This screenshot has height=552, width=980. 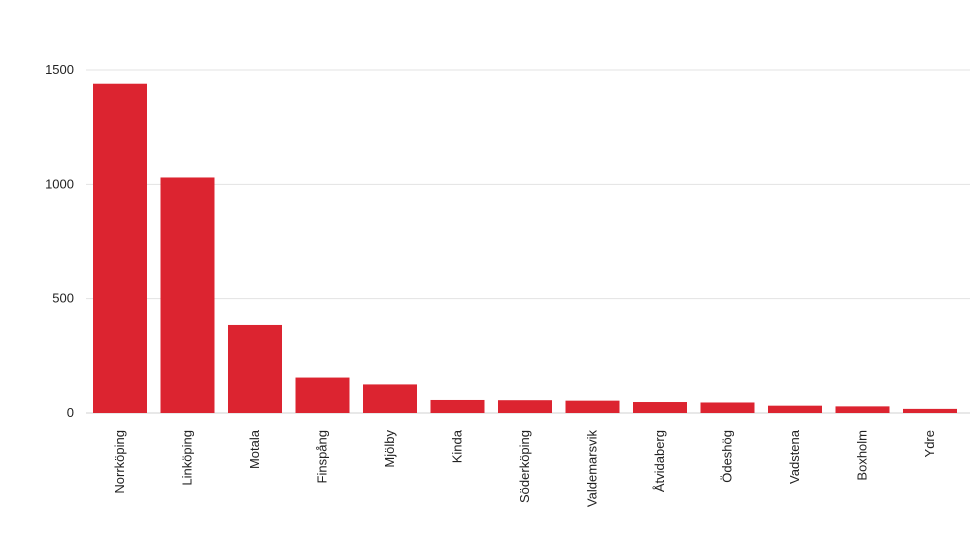 What do you see at coordinates (794, 456) in the screenshot?
I see `x-tick-label: Vadstena` at bounding box center [794, 456].